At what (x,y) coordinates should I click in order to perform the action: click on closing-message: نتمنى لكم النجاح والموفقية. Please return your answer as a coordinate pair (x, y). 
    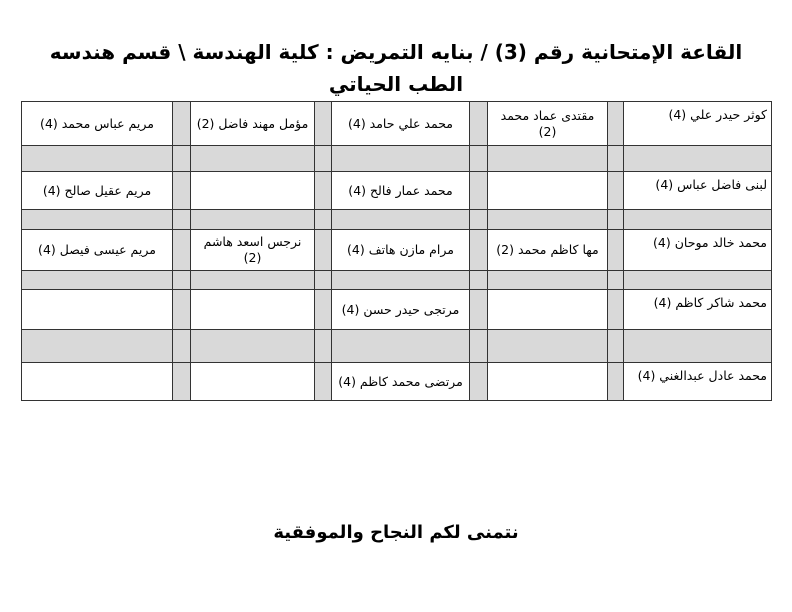
    Looking at the image, I should click on (396, 532).